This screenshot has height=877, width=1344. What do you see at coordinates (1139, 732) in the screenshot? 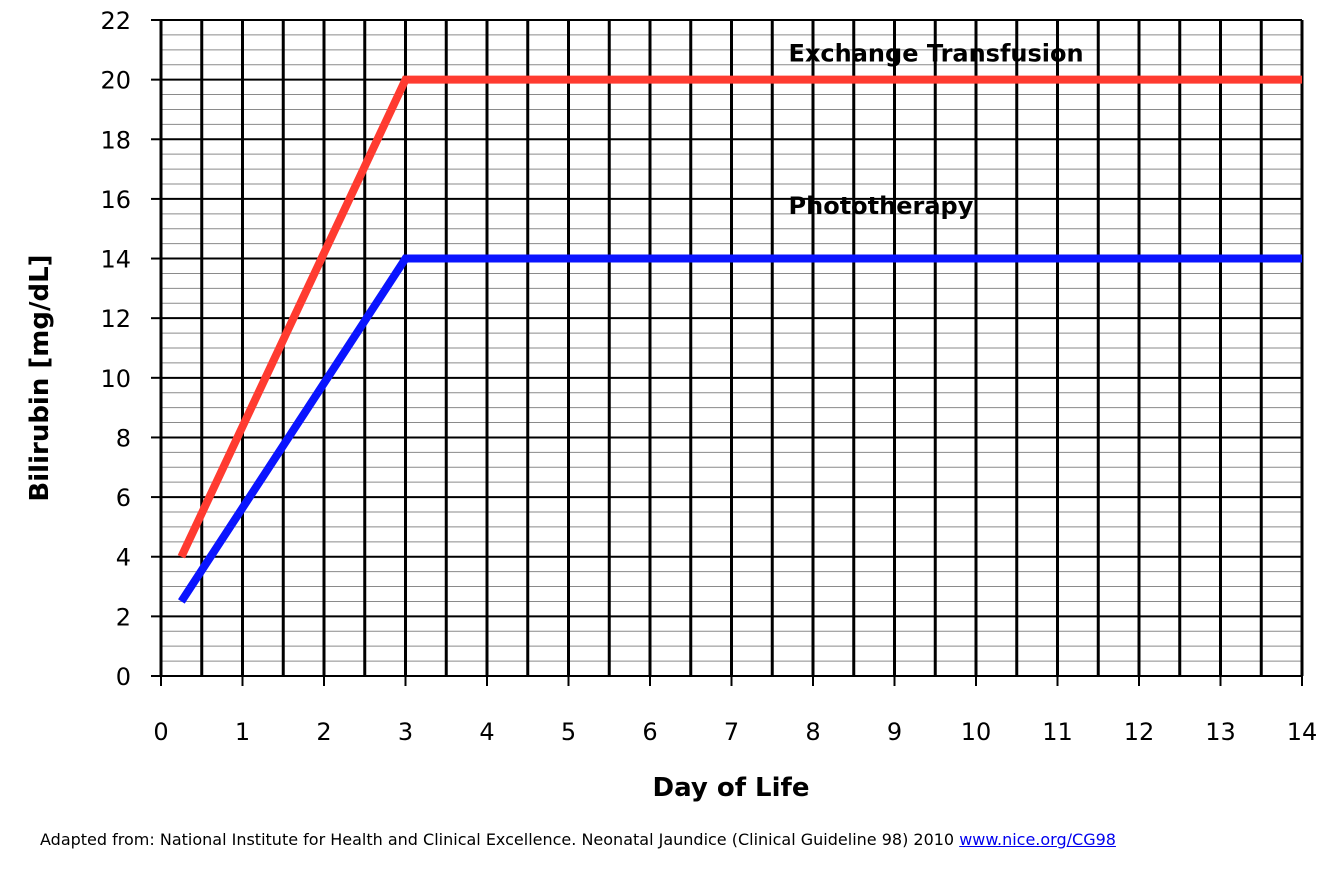
I see `x-tick-label: 12` at bounding box center [1139, 732].